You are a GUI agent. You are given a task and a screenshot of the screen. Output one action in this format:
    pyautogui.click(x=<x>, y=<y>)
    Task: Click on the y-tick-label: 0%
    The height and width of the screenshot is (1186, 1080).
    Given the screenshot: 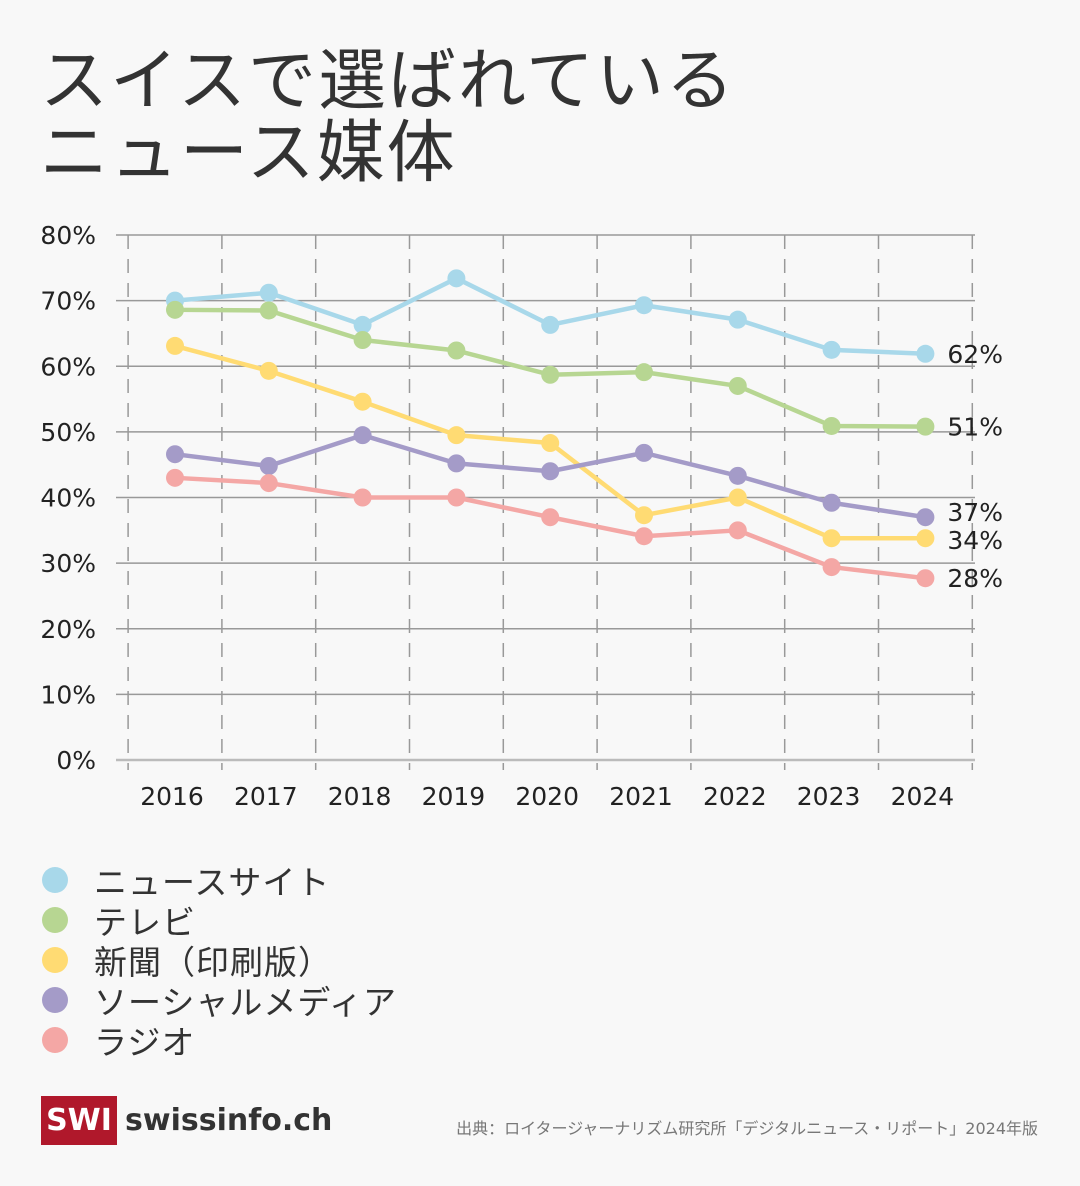 What is the action you would take?
    pyautogui.click(x=76, y=760)
    